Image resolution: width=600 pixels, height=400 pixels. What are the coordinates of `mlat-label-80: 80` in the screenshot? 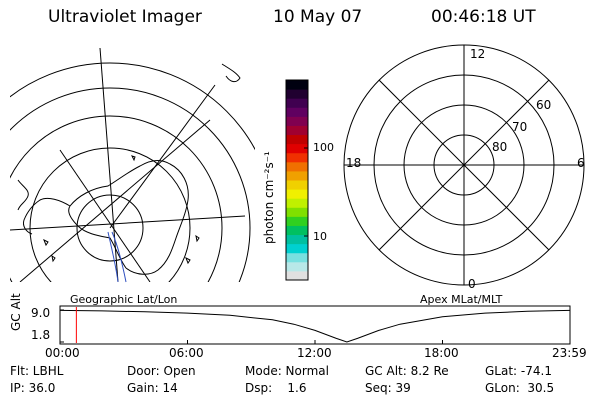 It's located at (500, 147).